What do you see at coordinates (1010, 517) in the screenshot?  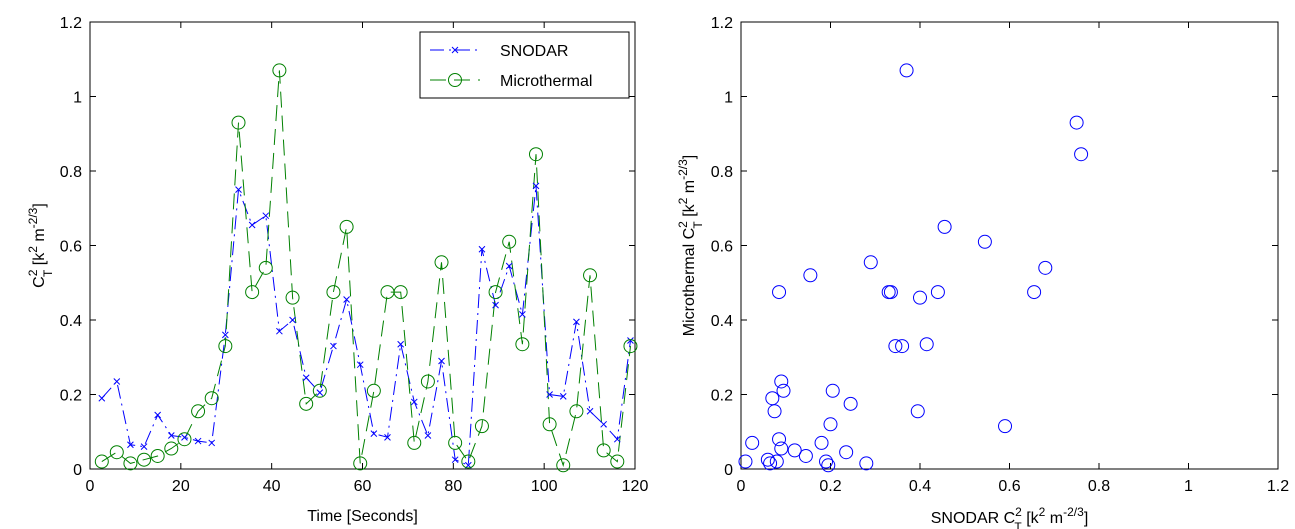 I see `right-x-axis-label: SNODAR C2 T [k2 m-2/3]` at bounding box center [1010, 517].